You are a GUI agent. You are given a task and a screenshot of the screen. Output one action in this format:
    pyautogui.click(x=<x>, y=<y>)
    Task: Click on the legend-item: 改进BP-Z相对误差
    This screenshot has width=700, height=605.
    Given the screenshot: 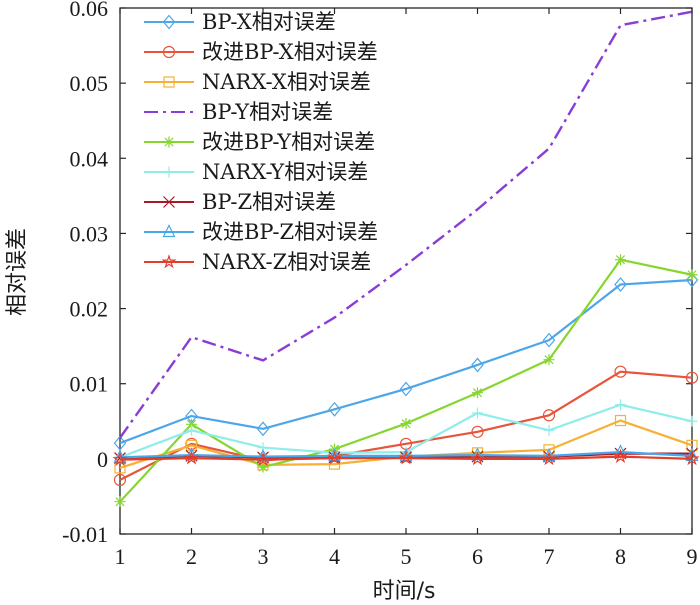 What is the action you would take?
    pyautogui.click(x=261, y=232)
    